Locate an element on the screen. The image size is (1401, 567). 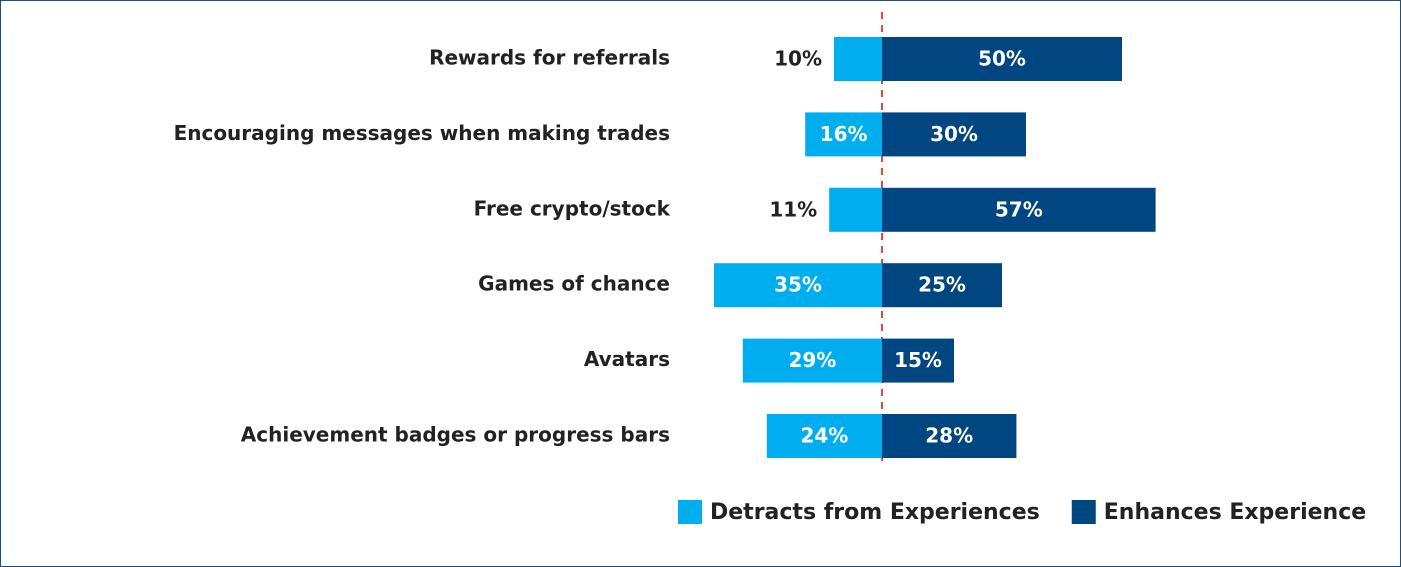
value-label: 10% is located at coordinates (798, 59).